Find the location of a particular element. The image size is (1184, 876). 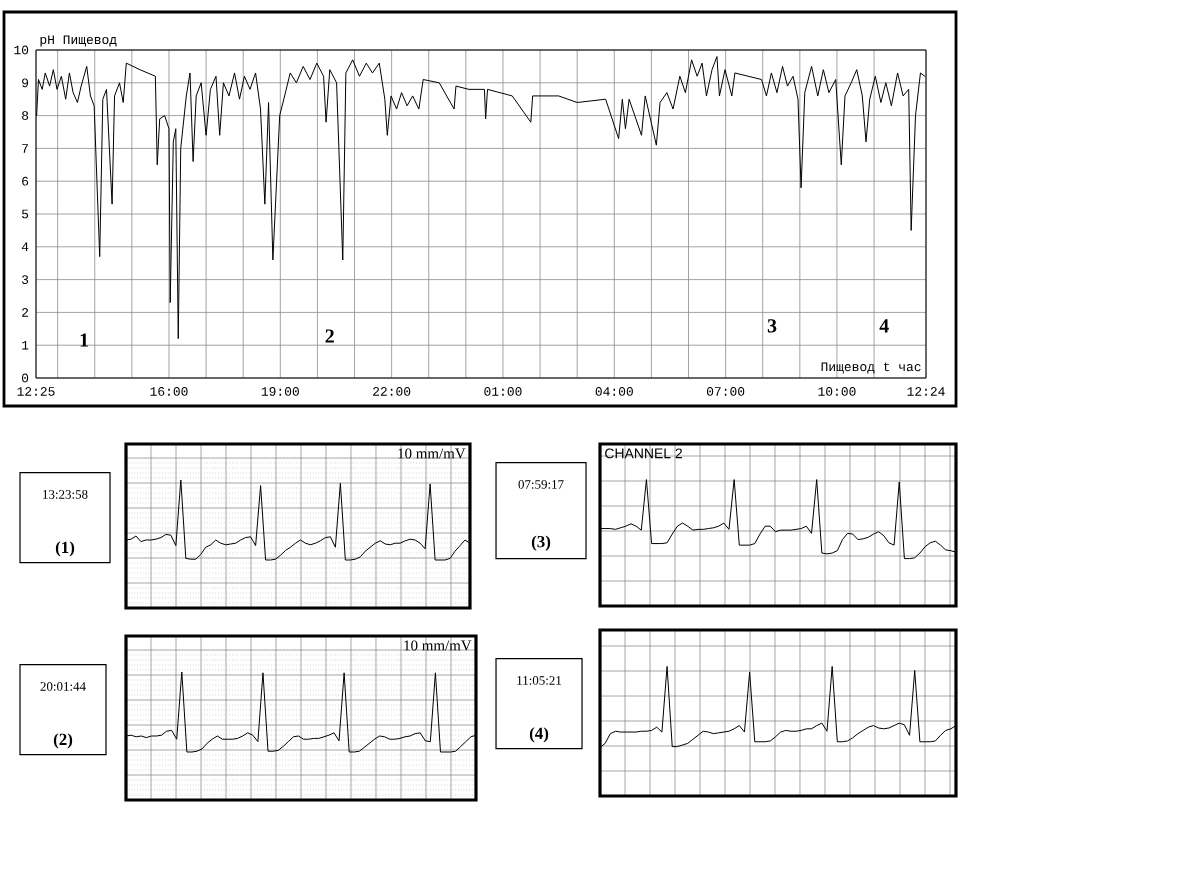

annotation: 2 is located at coordinates (329, 336).